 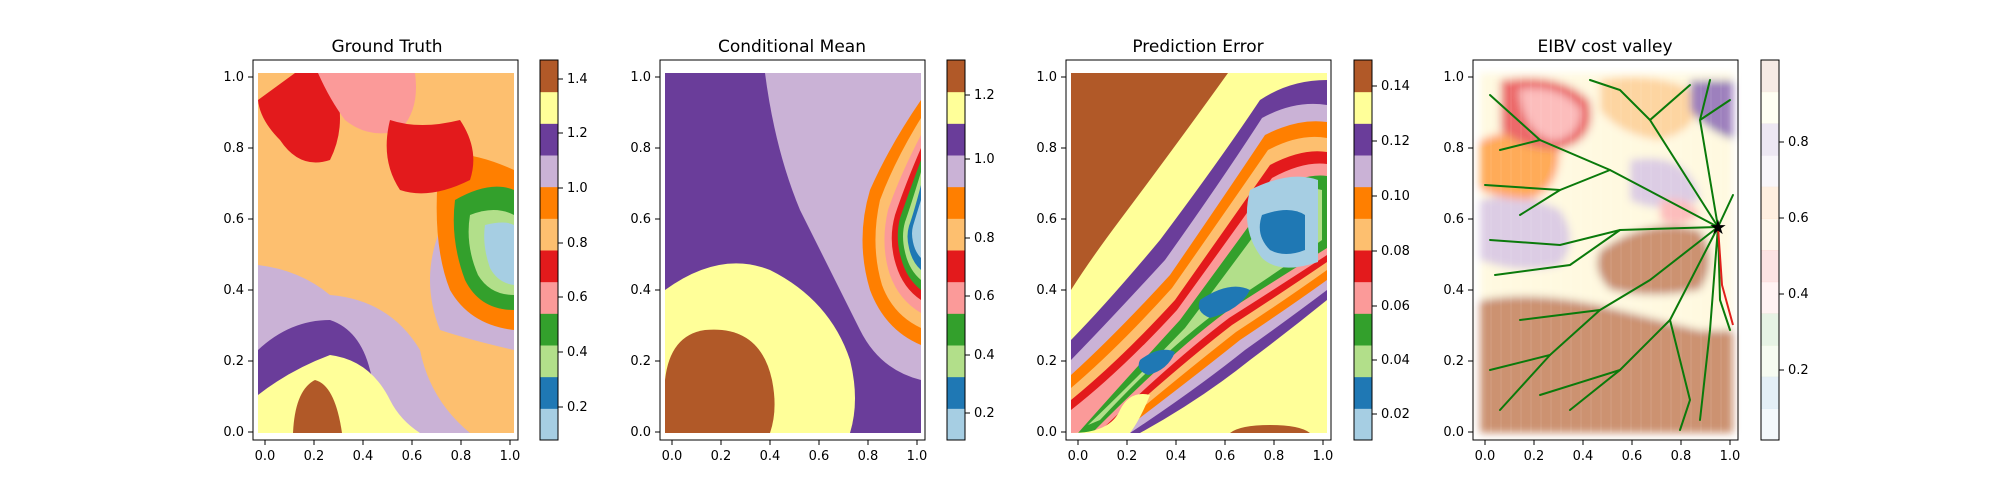 I want to click on heatmap-prediction-error, so click(x=1198, y=250).